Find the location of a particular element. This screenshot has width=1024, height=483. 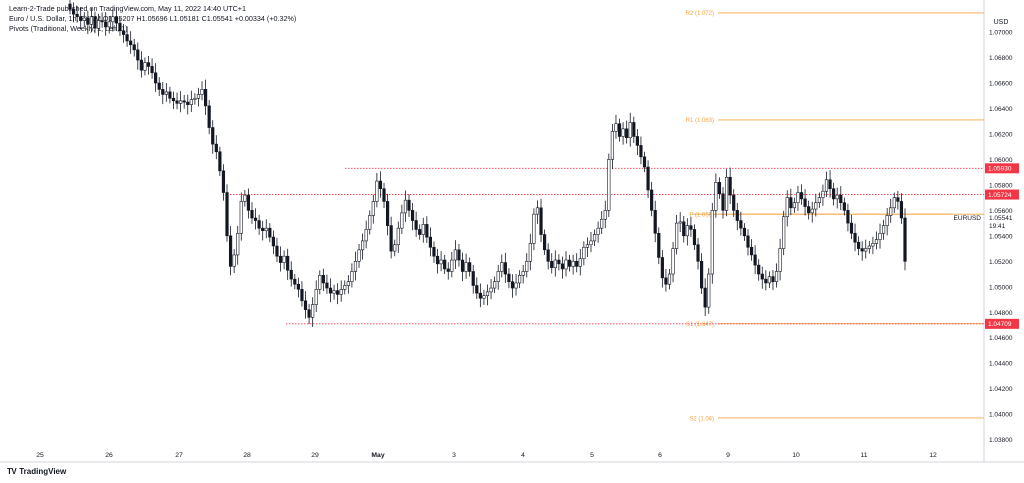

y-tick-label: 1.05800 is located at coordinates (1001, 185).